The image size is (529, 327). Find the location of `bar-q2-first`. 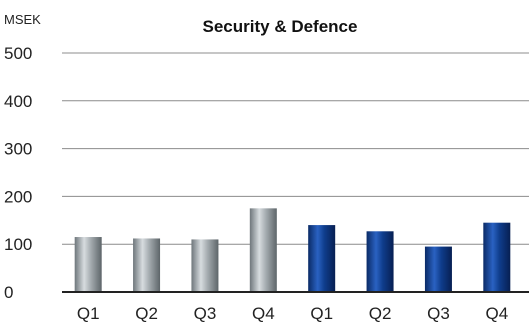

bar-q2-first is located at coordinates (147, 265).